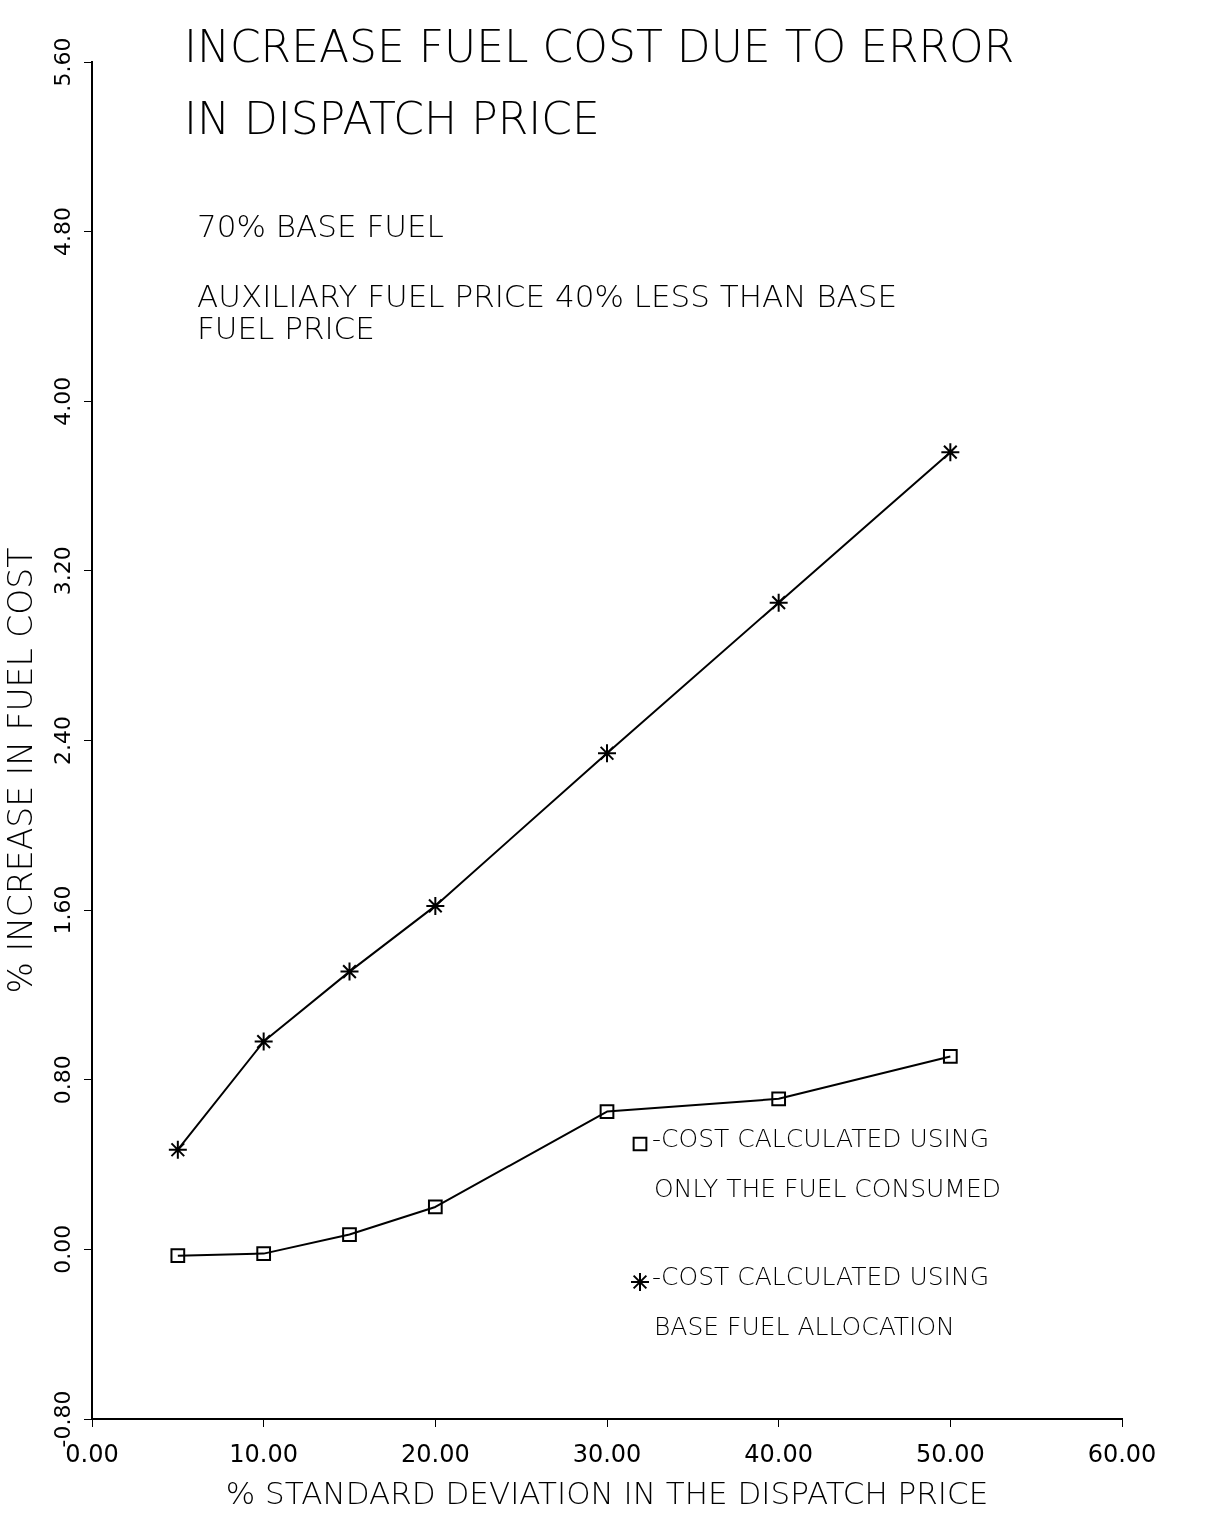 This screenshot has height=1523, width=1205. Describe the element at coordinates (62, 401) in the screenshot. I see `y-tick-label: 4.00` at that location.